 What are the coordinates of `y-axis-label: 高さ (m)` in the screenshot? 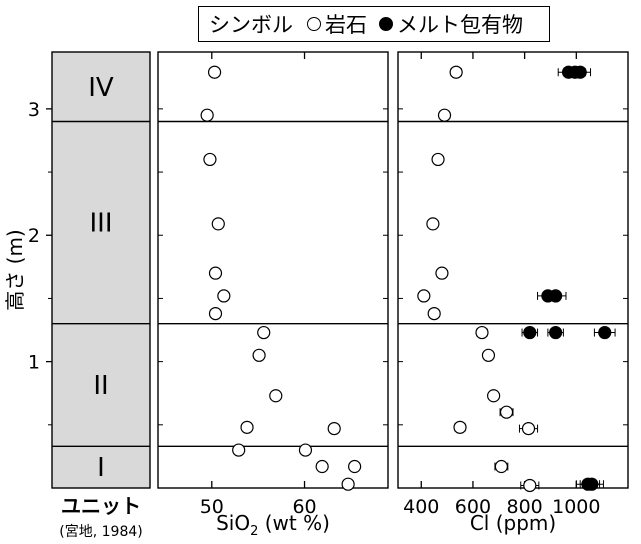 It's located at (15, 269).